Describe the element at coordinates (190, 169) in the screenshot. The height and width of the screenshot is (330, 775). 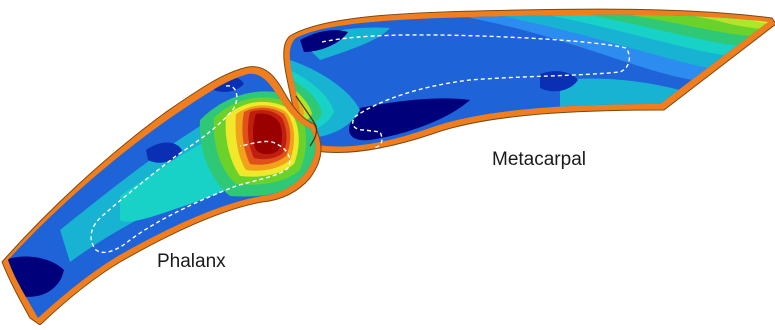
I see `phalanx-cancellous-boundary` at that location.